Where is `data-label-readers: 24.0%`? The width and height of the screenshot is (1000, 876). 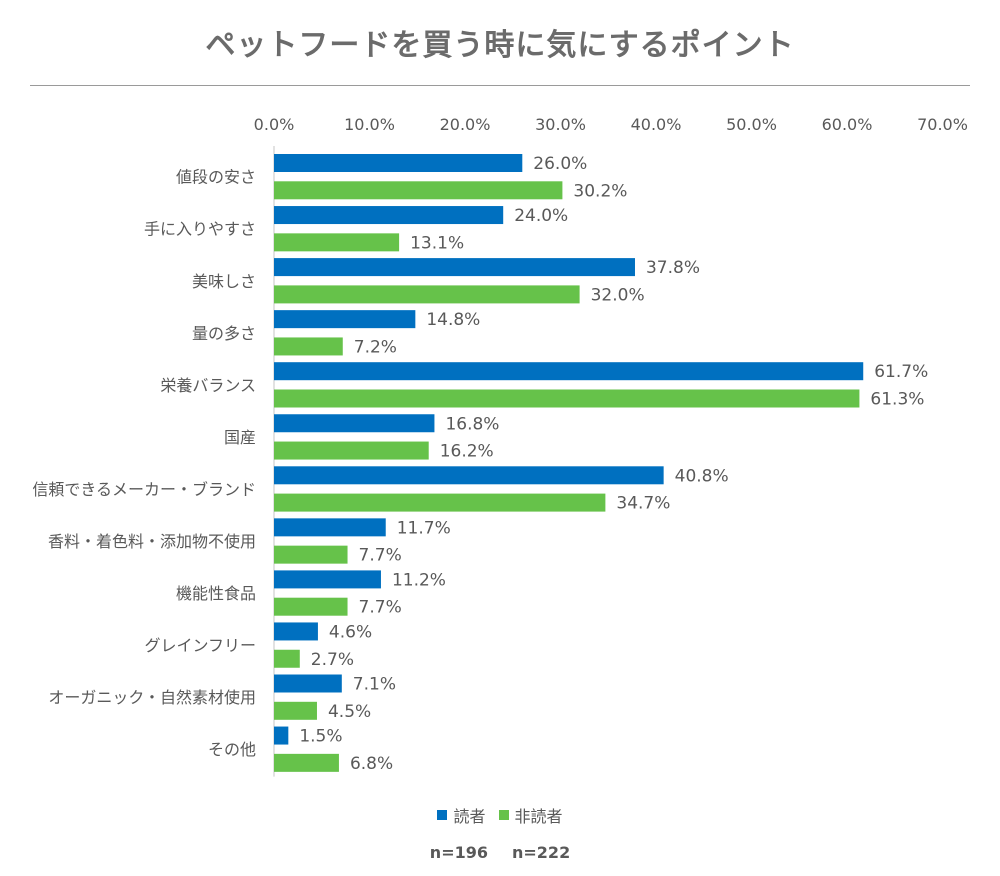 data-label-readers: 24.0% is located at coordinates (541, 216).